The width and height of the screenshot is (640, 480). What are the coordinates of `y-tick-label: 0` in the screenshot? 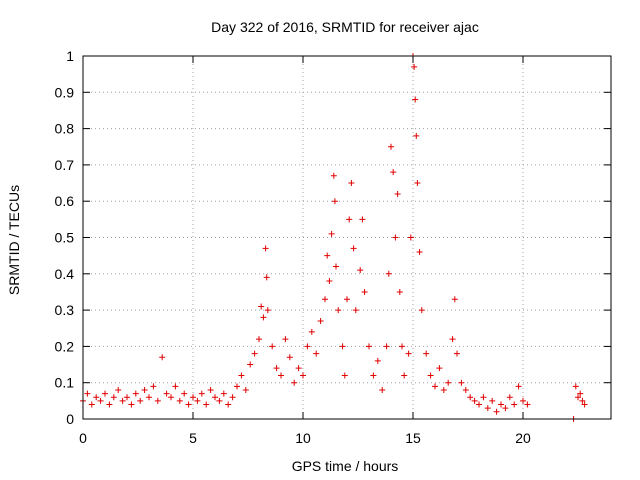 It's located at (70, 419).